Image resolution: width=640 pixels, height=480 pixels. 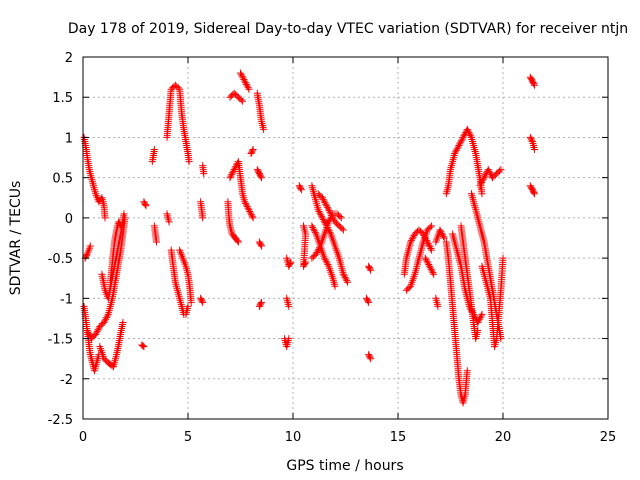 I want to click on y-tick-label: -1, so click(x=66, y=299).